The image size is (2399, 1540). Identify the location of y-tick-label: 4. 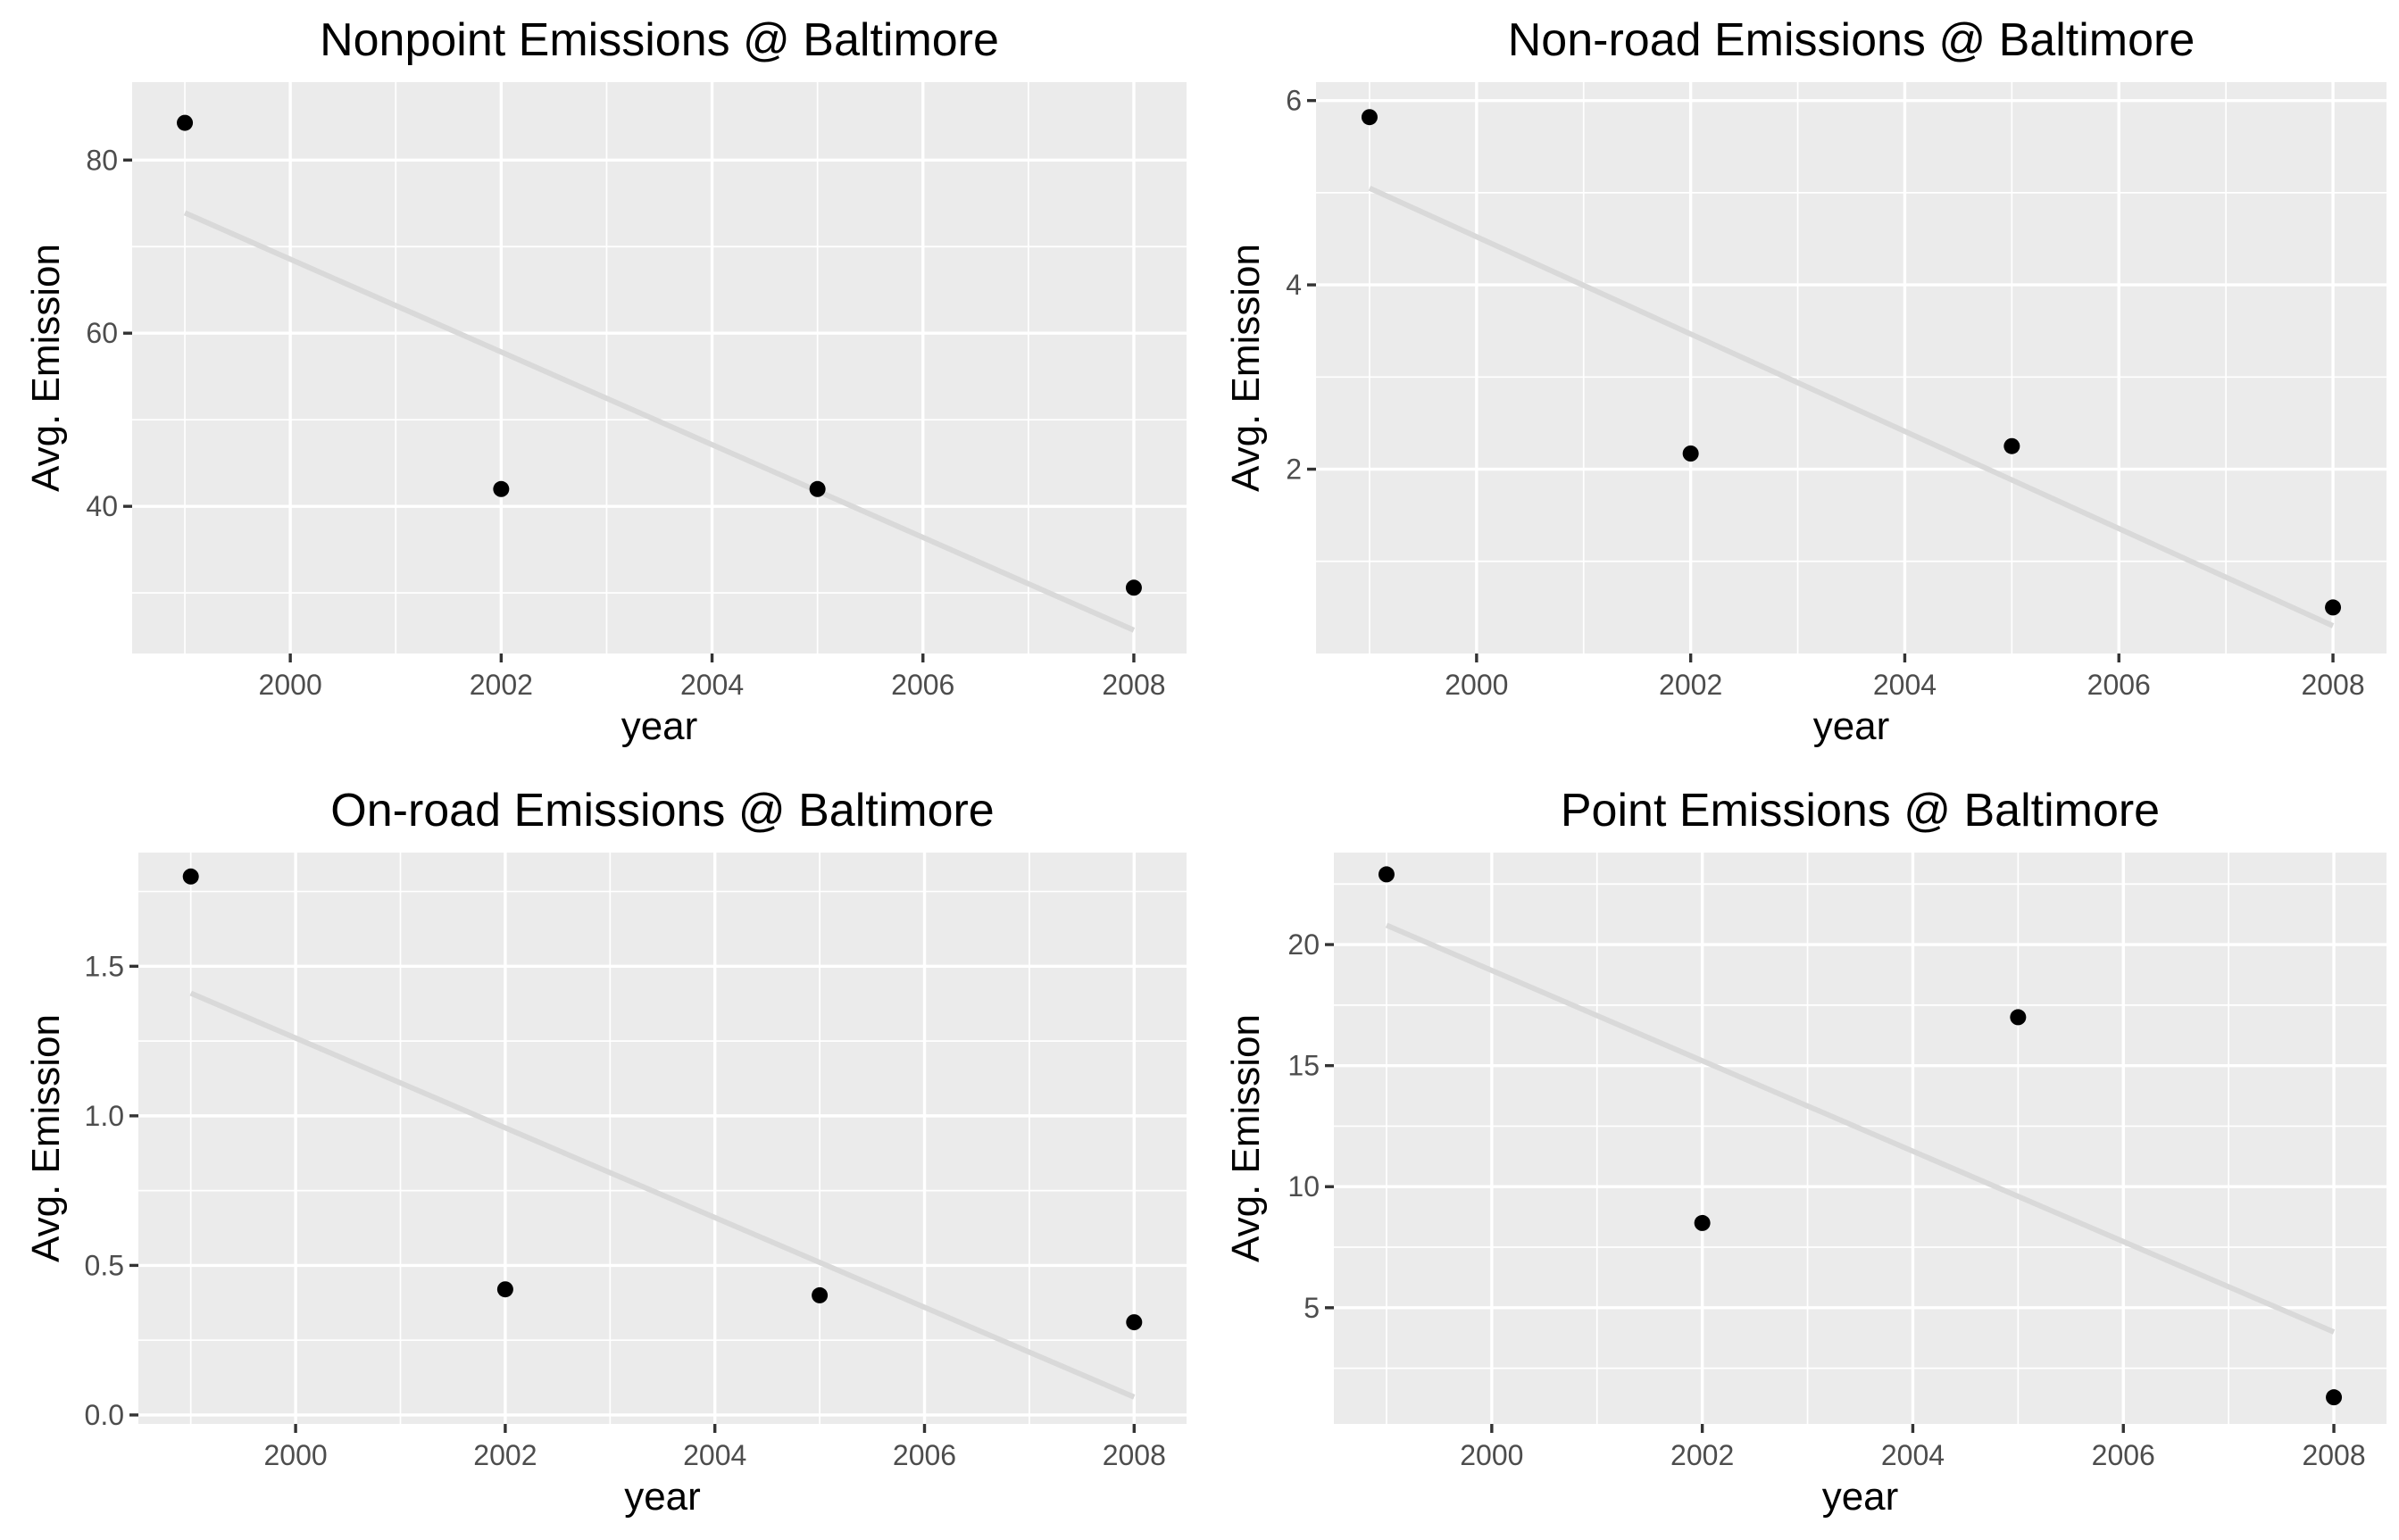
(1294, 285).